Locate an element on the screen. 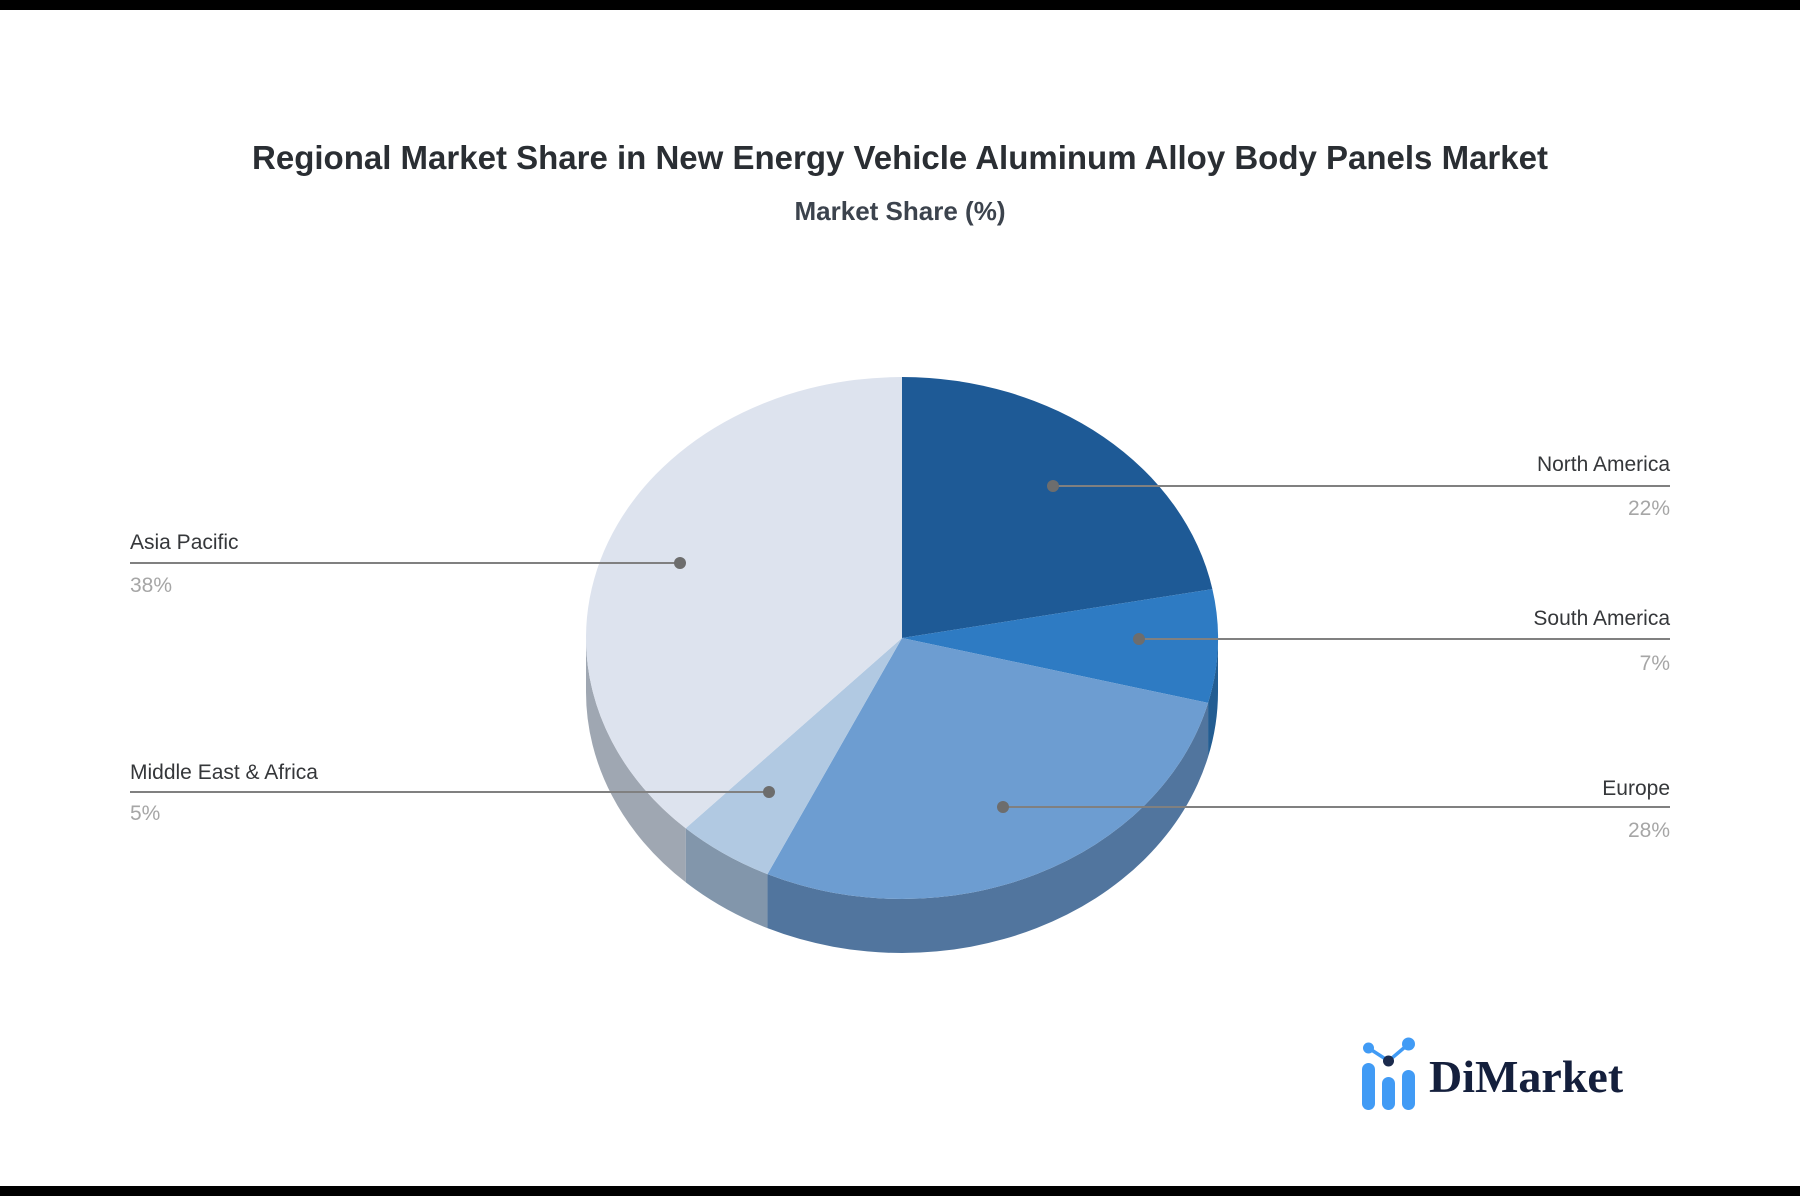 This screenshot has height=1196, width=1800. bar-line-chart-icon is located at coordinates (1388, 1073).